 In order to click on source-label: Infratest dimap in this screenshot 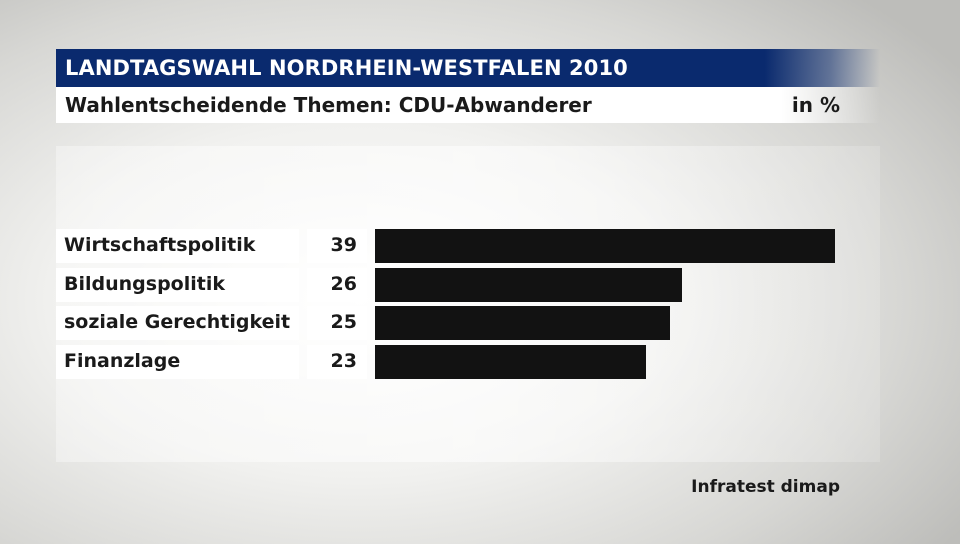, I will do `click(765, 487)`.